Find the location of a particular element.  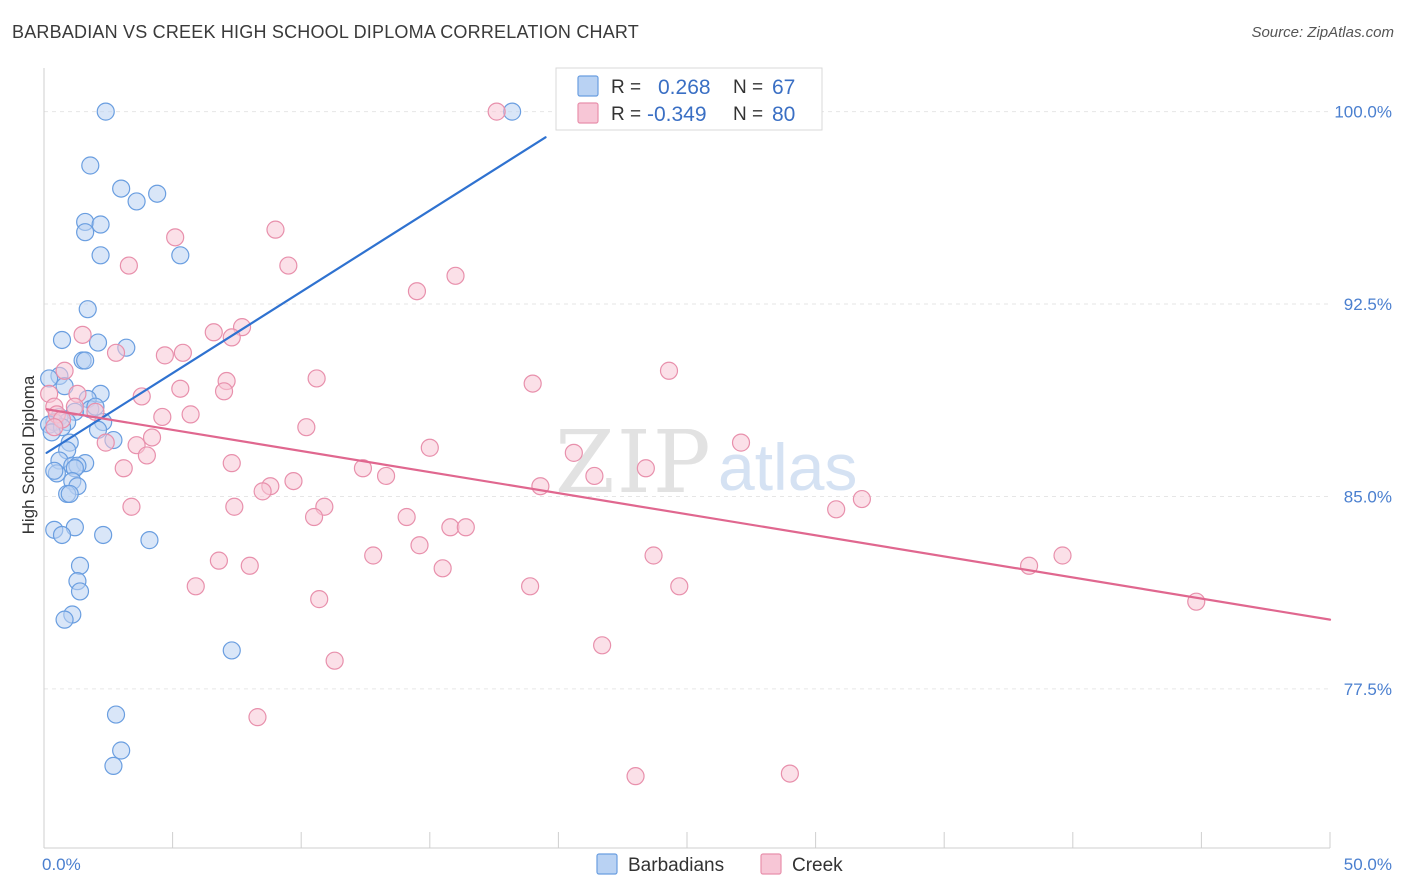

chart-source: Source: ZipAtlas.com is located at coordinates (1322, 32).